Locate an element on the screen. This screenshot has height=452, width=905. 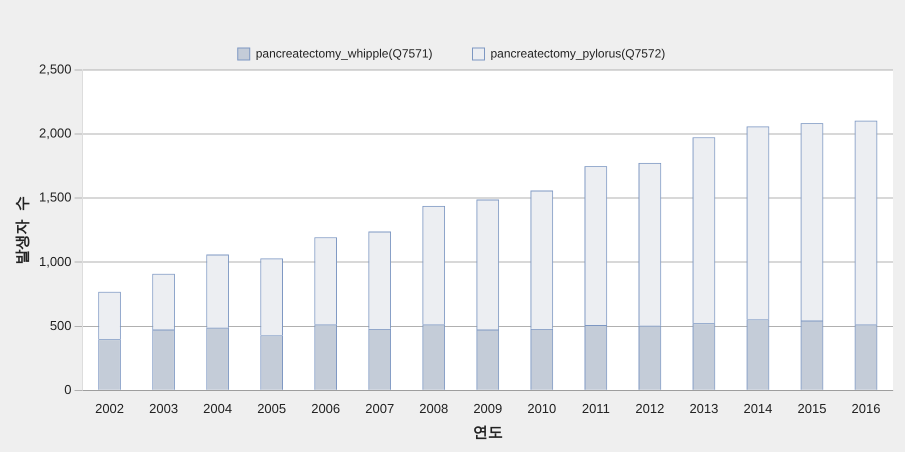
y-tick-label: 1,000 is located at coordinates (55, 261).